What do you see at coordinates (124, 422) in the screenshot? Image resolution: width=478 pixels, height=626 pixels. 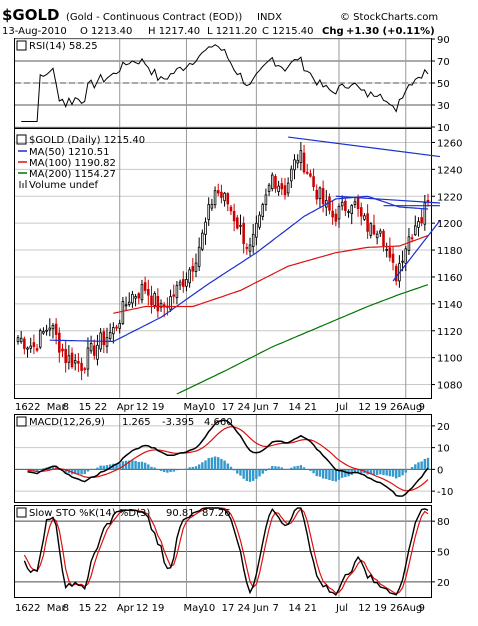 I see `macd-legend: MACD(12,26,9) 1.265 -3.395 4.660` at bounding box center [124, 422].